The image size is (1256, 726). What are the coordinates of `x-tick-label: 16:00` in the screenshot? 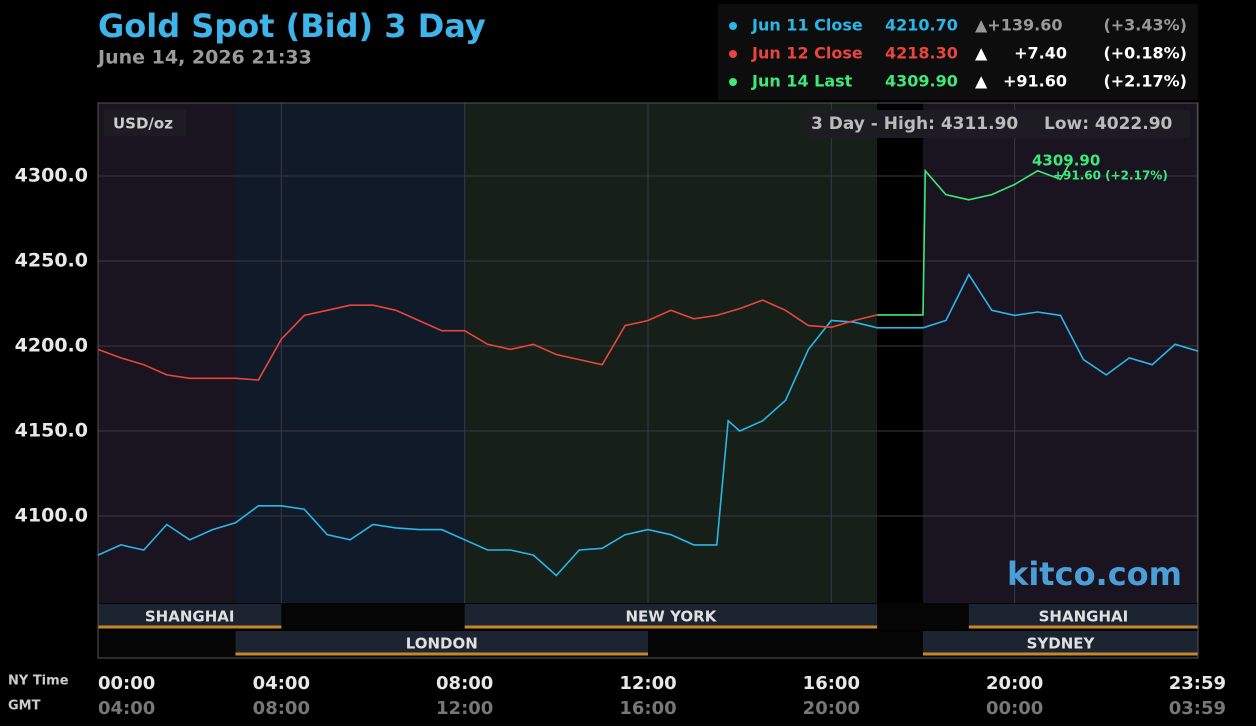 It's located at (831, 683).